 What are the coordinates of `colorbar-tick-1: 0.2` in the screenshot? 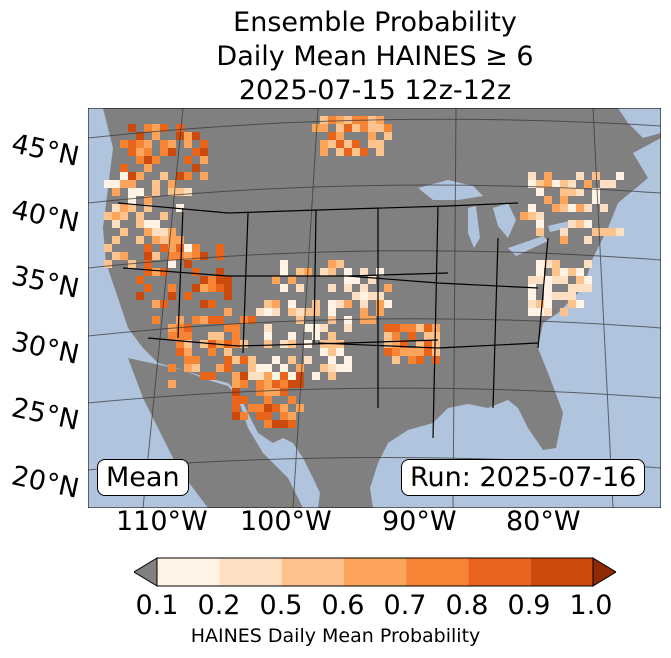 It's located at (219, 605).